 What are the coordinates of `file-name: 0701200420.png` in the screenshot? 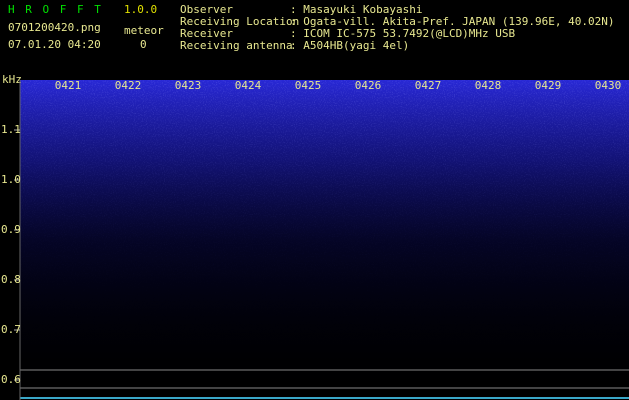 It's located at (54, 27).